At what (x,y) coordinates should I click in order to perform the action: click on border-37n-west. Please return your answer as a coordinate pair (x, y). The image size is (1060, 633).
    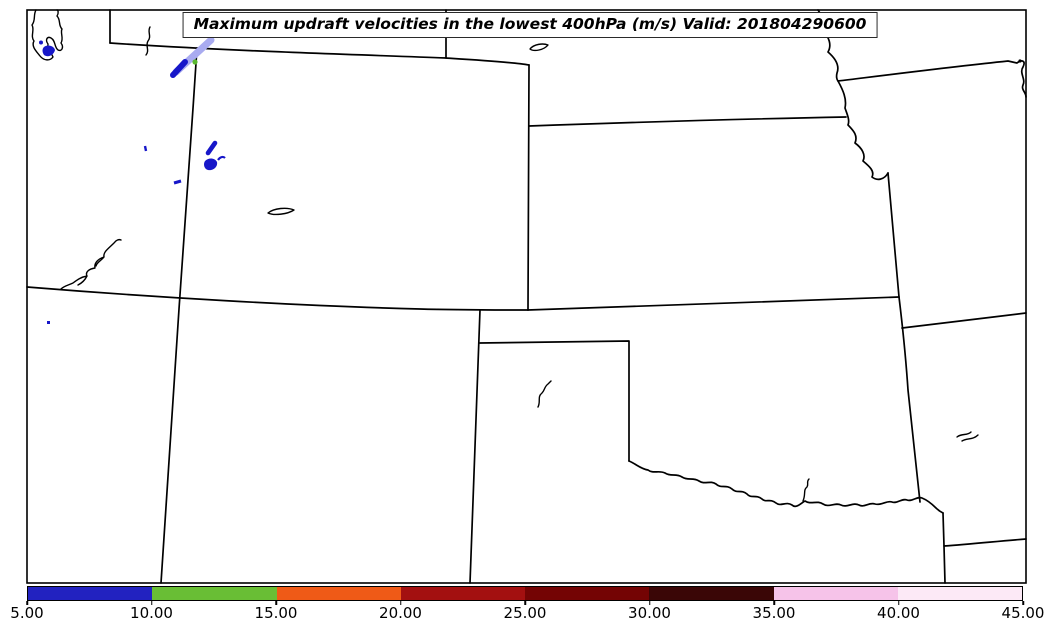
    Looking at the image, I should click on (277, 298).